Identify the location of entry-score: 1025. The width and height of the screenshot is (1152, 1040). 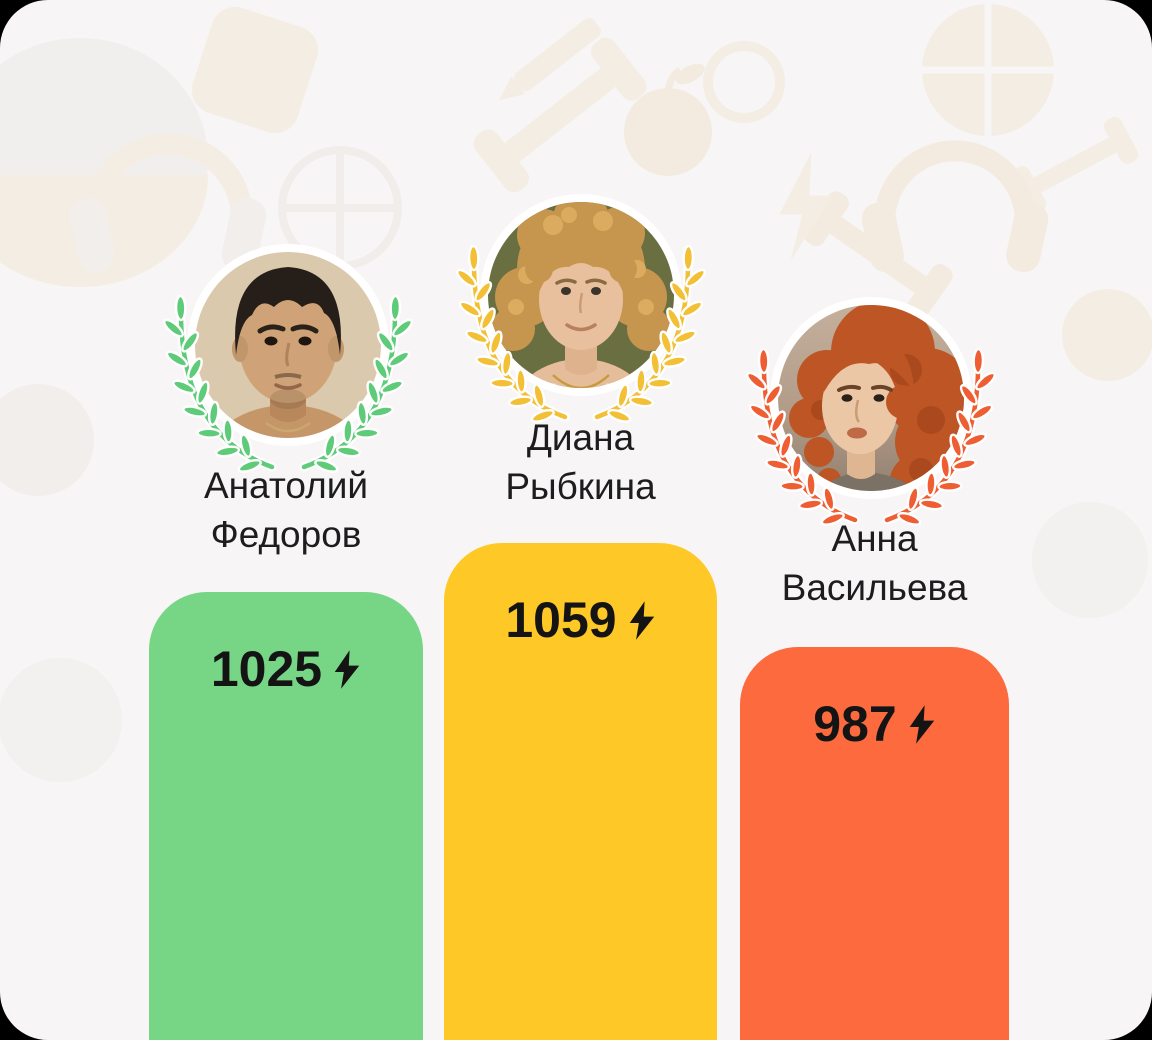
(286, 643).